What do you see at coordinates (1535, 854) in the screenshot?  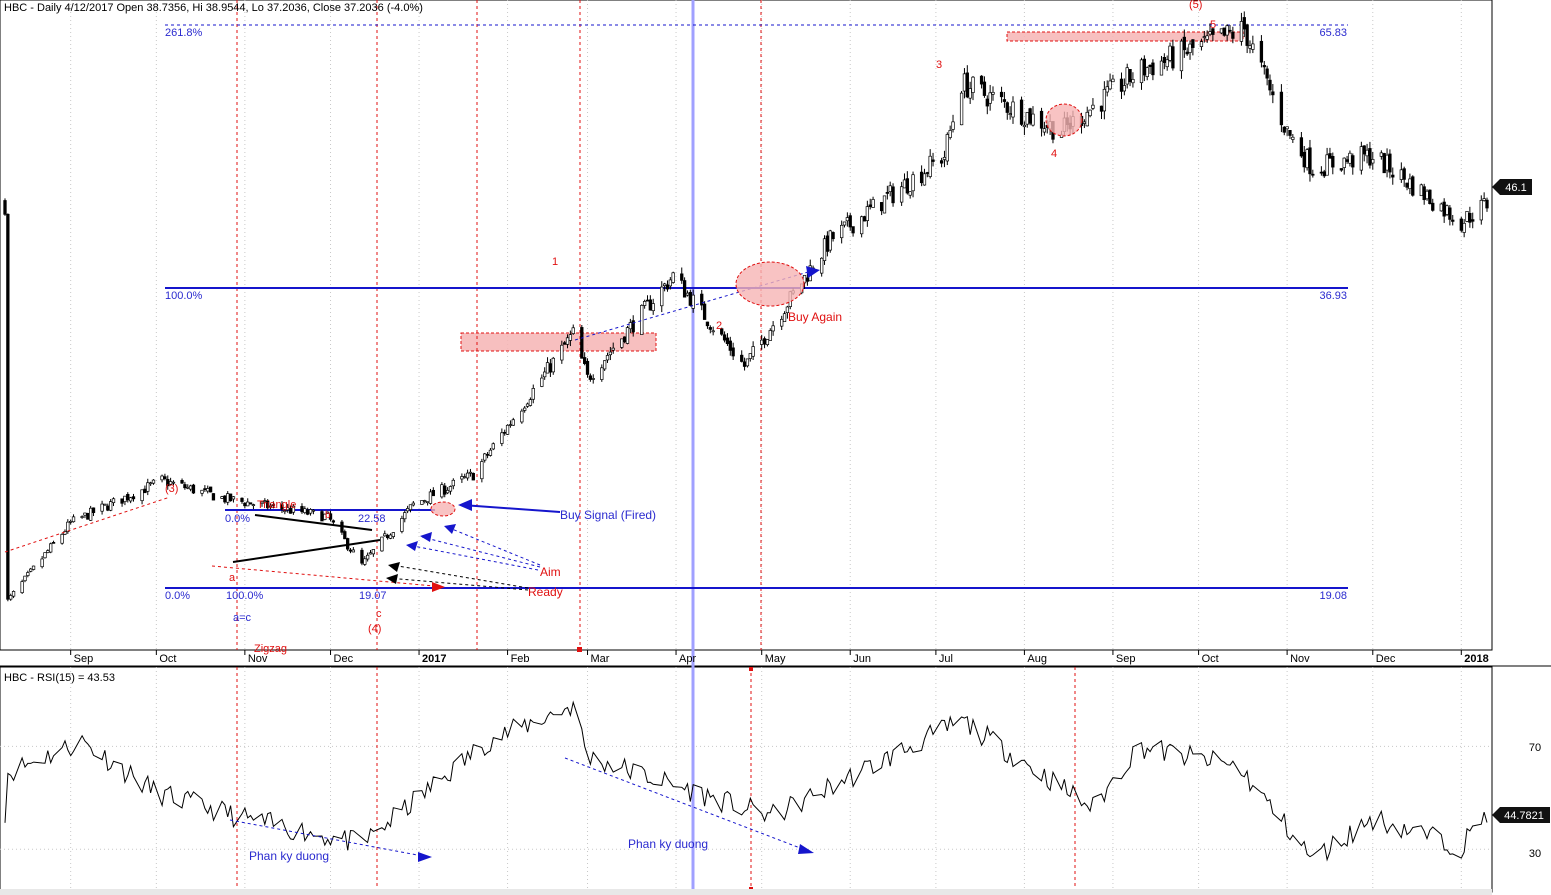 I see `rsi-level-30: 30` at bounding box center [1535, 854].